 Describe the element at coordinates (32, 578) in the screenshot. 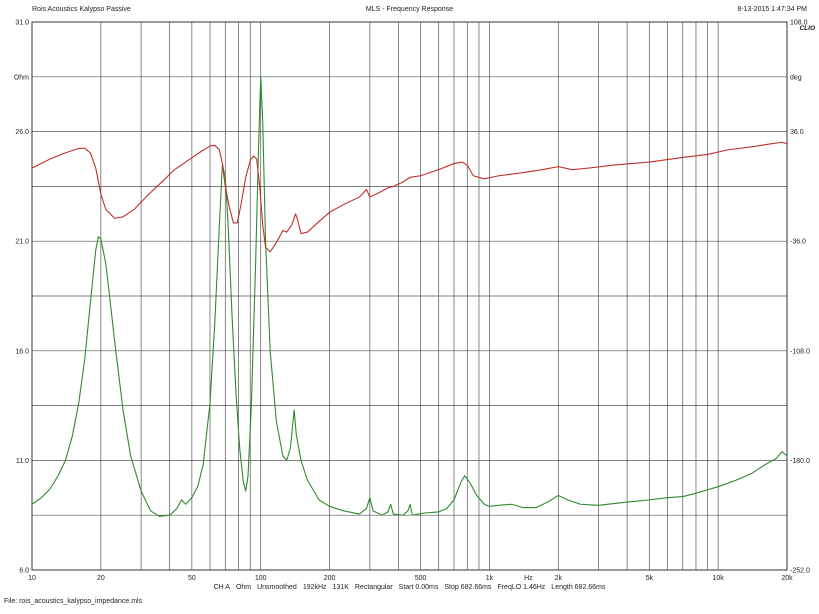

I see `x-tick-label: 10` at that location.